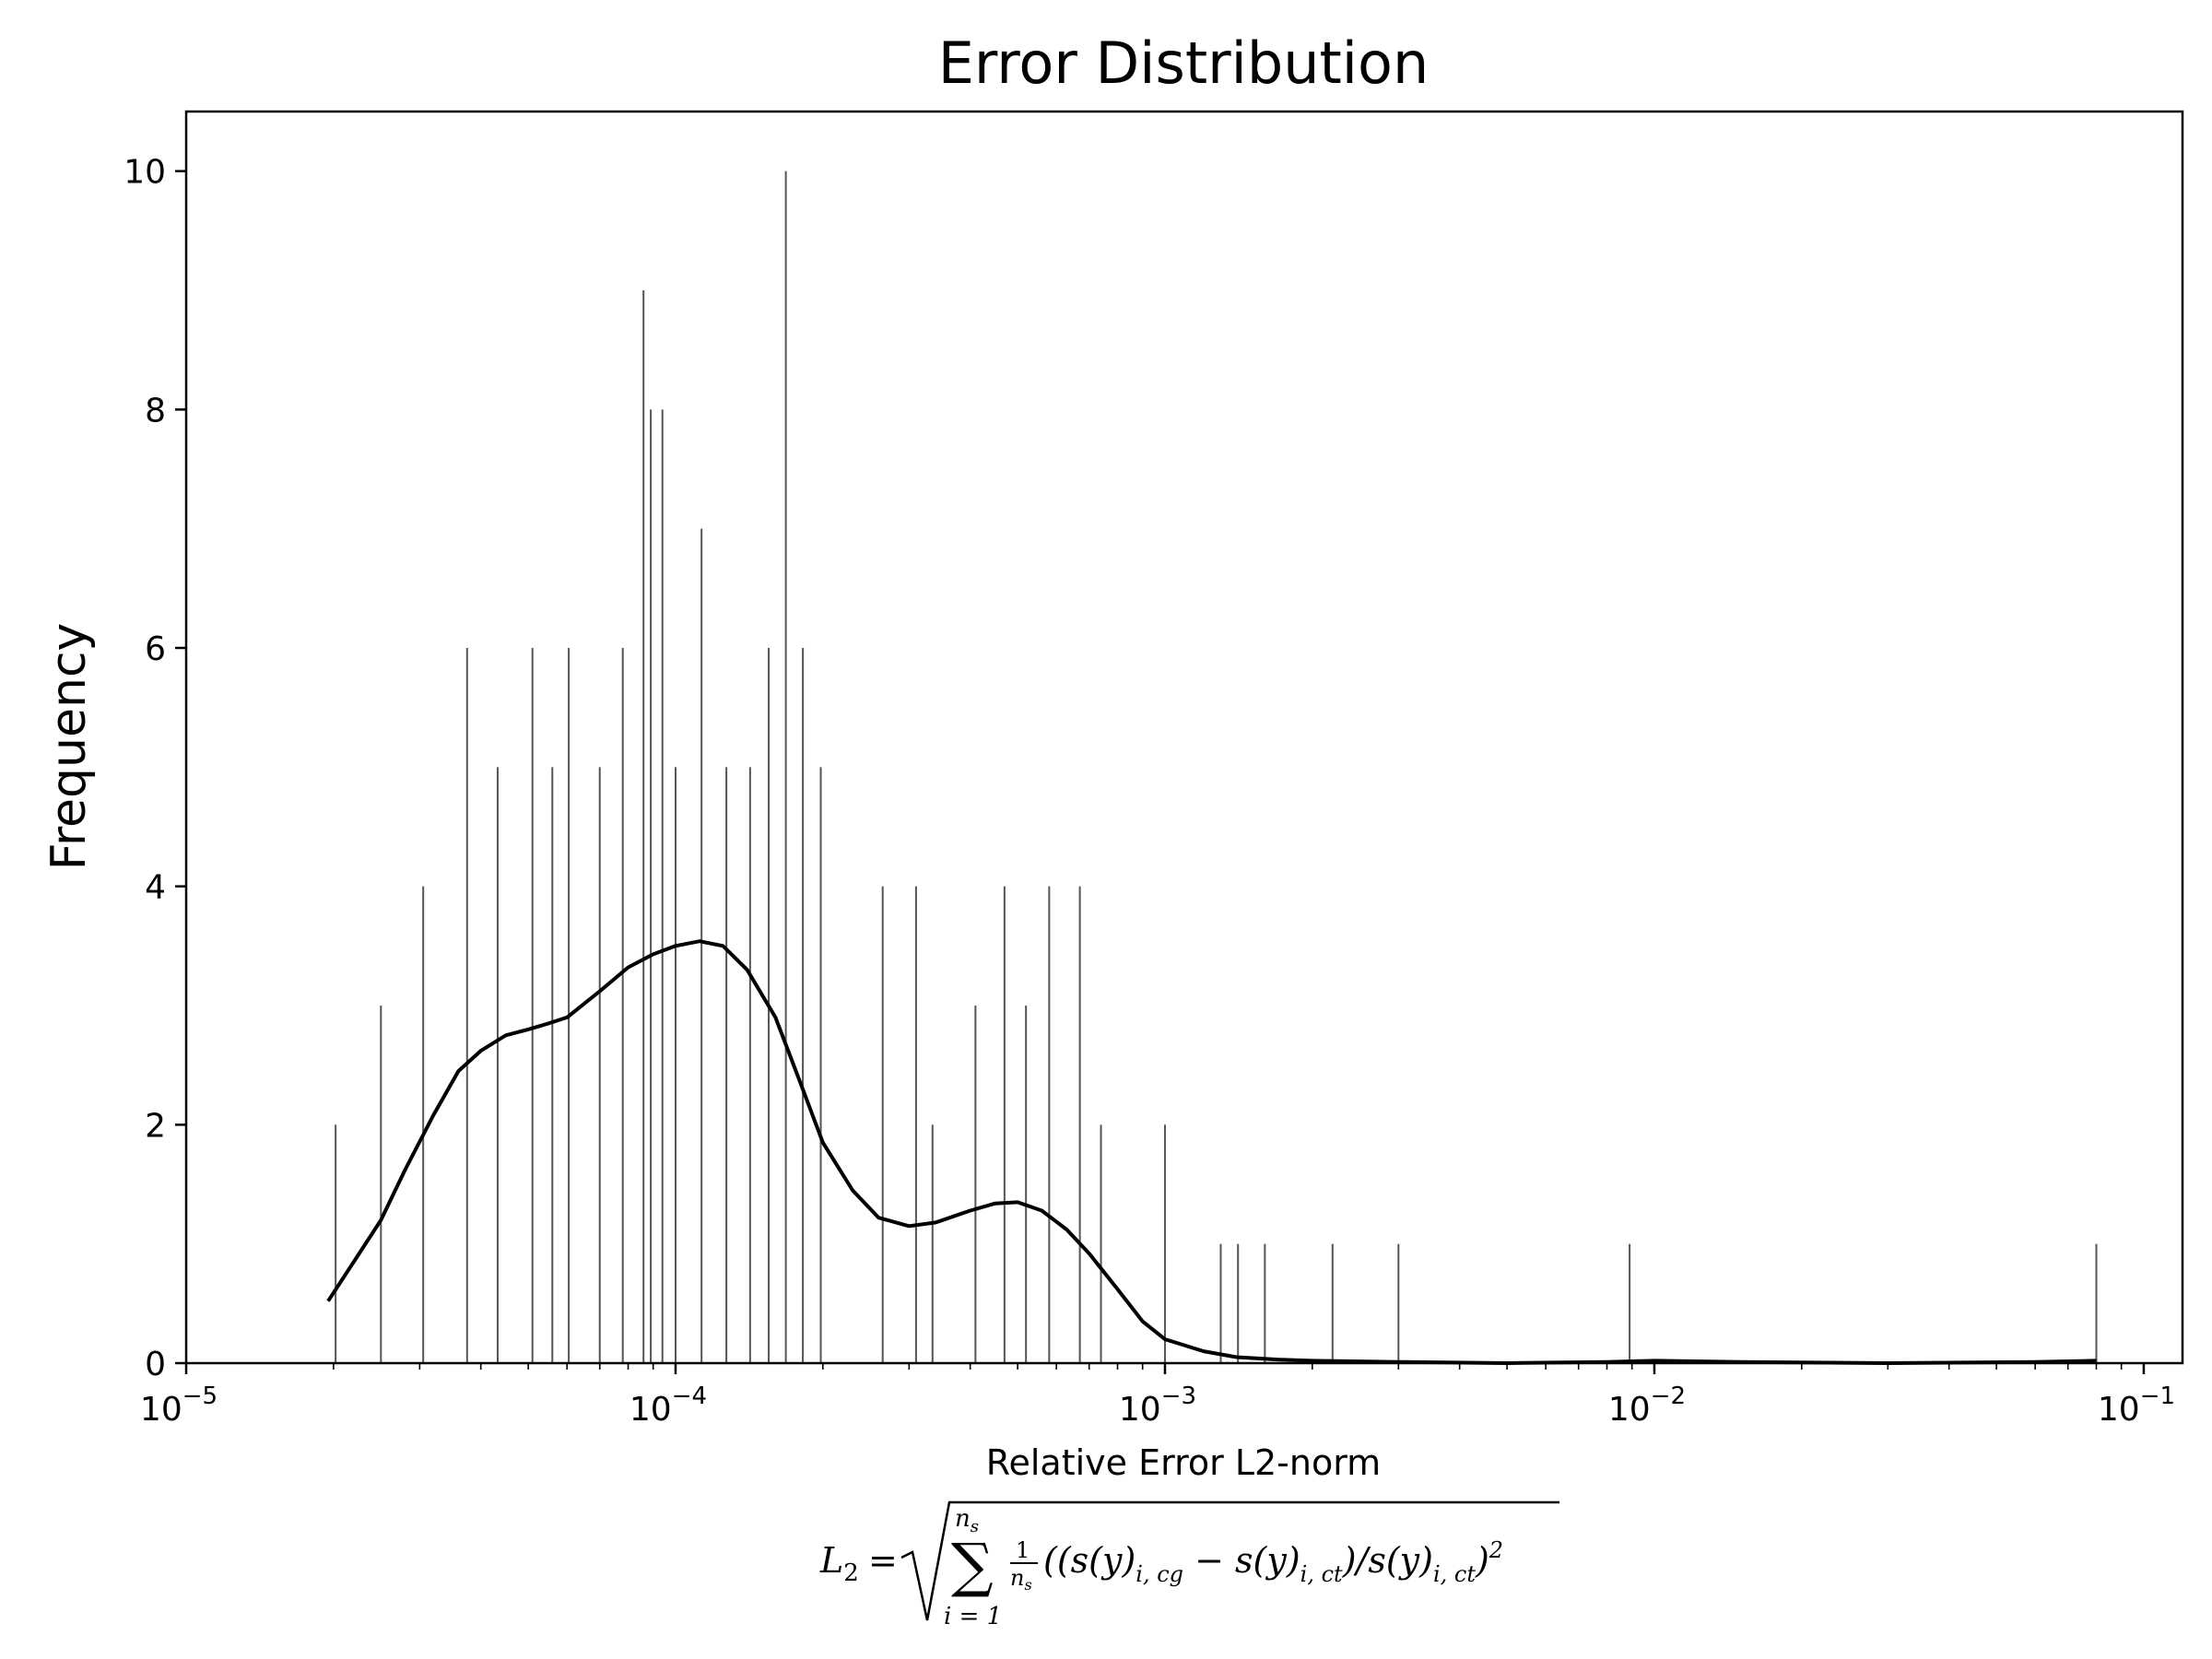 This screenshot has height=1659, width=2212. What do you see at coordinates (1668, 1396) in the screenshot?
I see `x-tick-exponent-3: −2` at bounding box center [1668, 1396].